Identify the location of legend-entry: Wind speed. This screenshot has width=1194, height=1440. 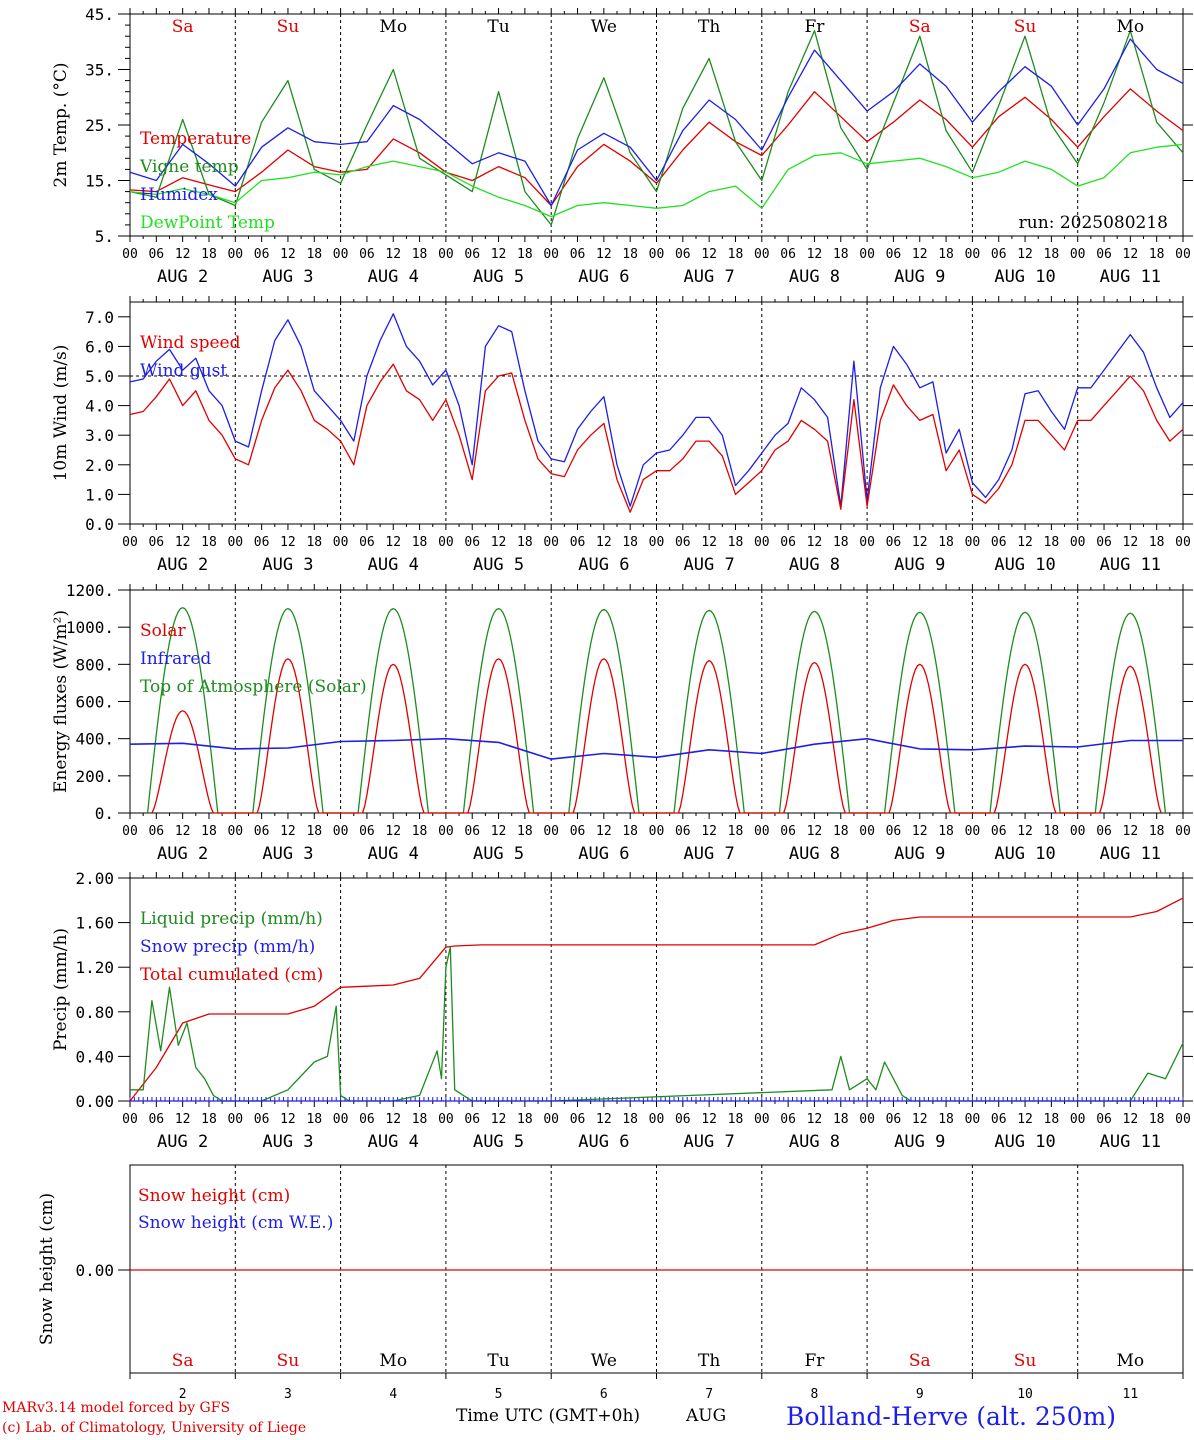
(190, 343).